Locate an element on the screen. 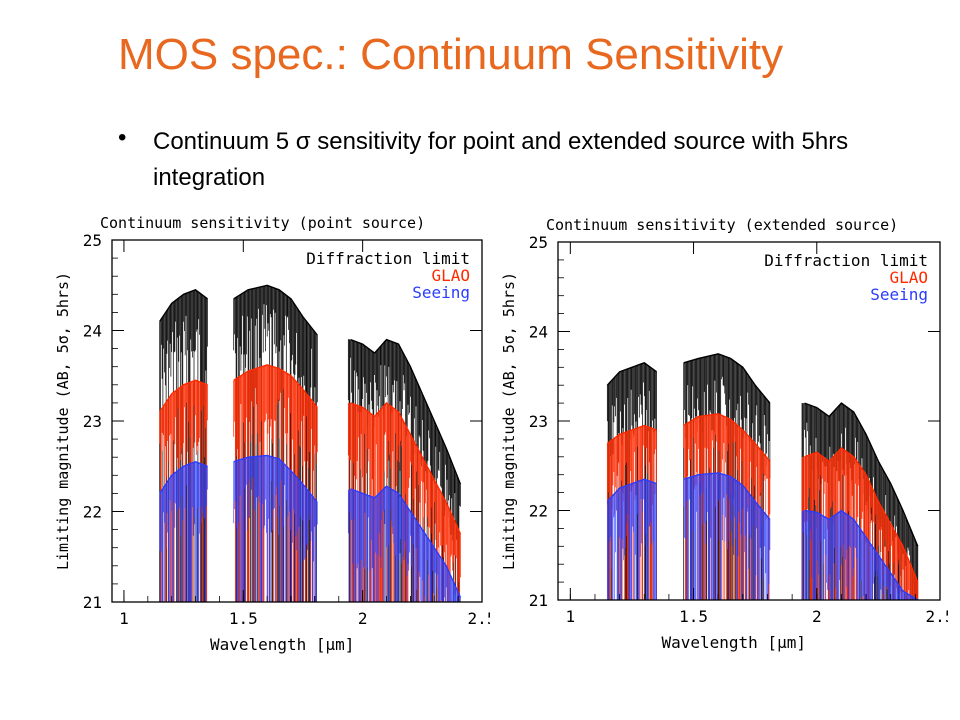  slide-title: MOS spec.: Continuum Sensitivity is located at coordinates (451, 54).